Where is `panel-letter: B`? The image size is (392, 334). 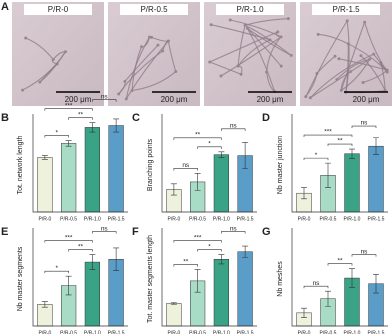 panel-letter: B is located at coordinates (5, 118).